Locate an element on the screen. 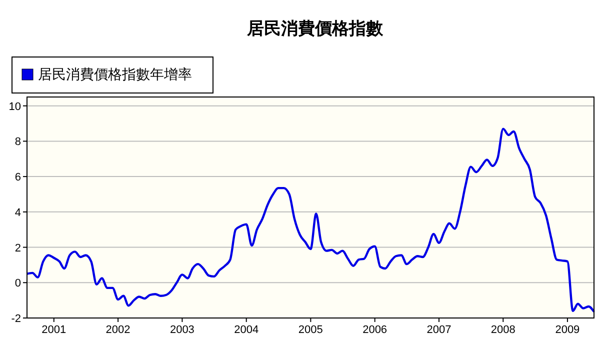 Image resolution: width=610 pixels, height=338 pixels. y-tick-label: 10 is located at coordinates (14, 106).